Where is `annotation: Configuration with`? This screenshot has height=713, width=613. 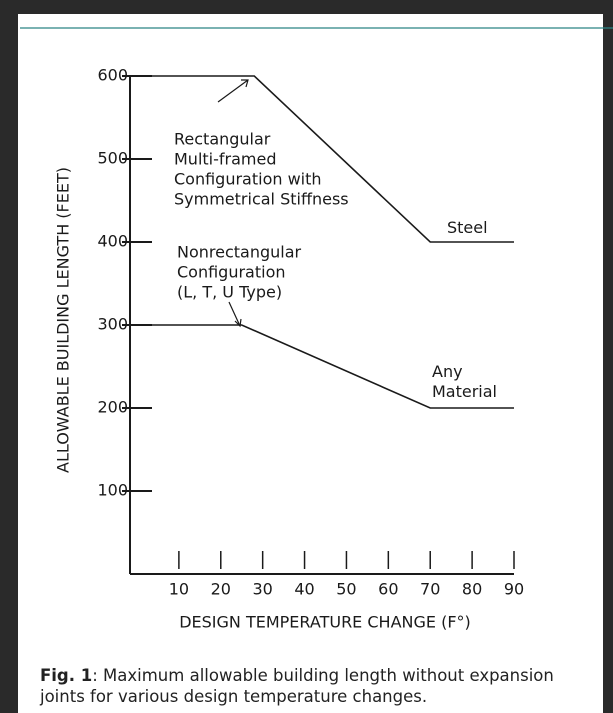
annotation: Configuration with is located at coordinates (248, 179).